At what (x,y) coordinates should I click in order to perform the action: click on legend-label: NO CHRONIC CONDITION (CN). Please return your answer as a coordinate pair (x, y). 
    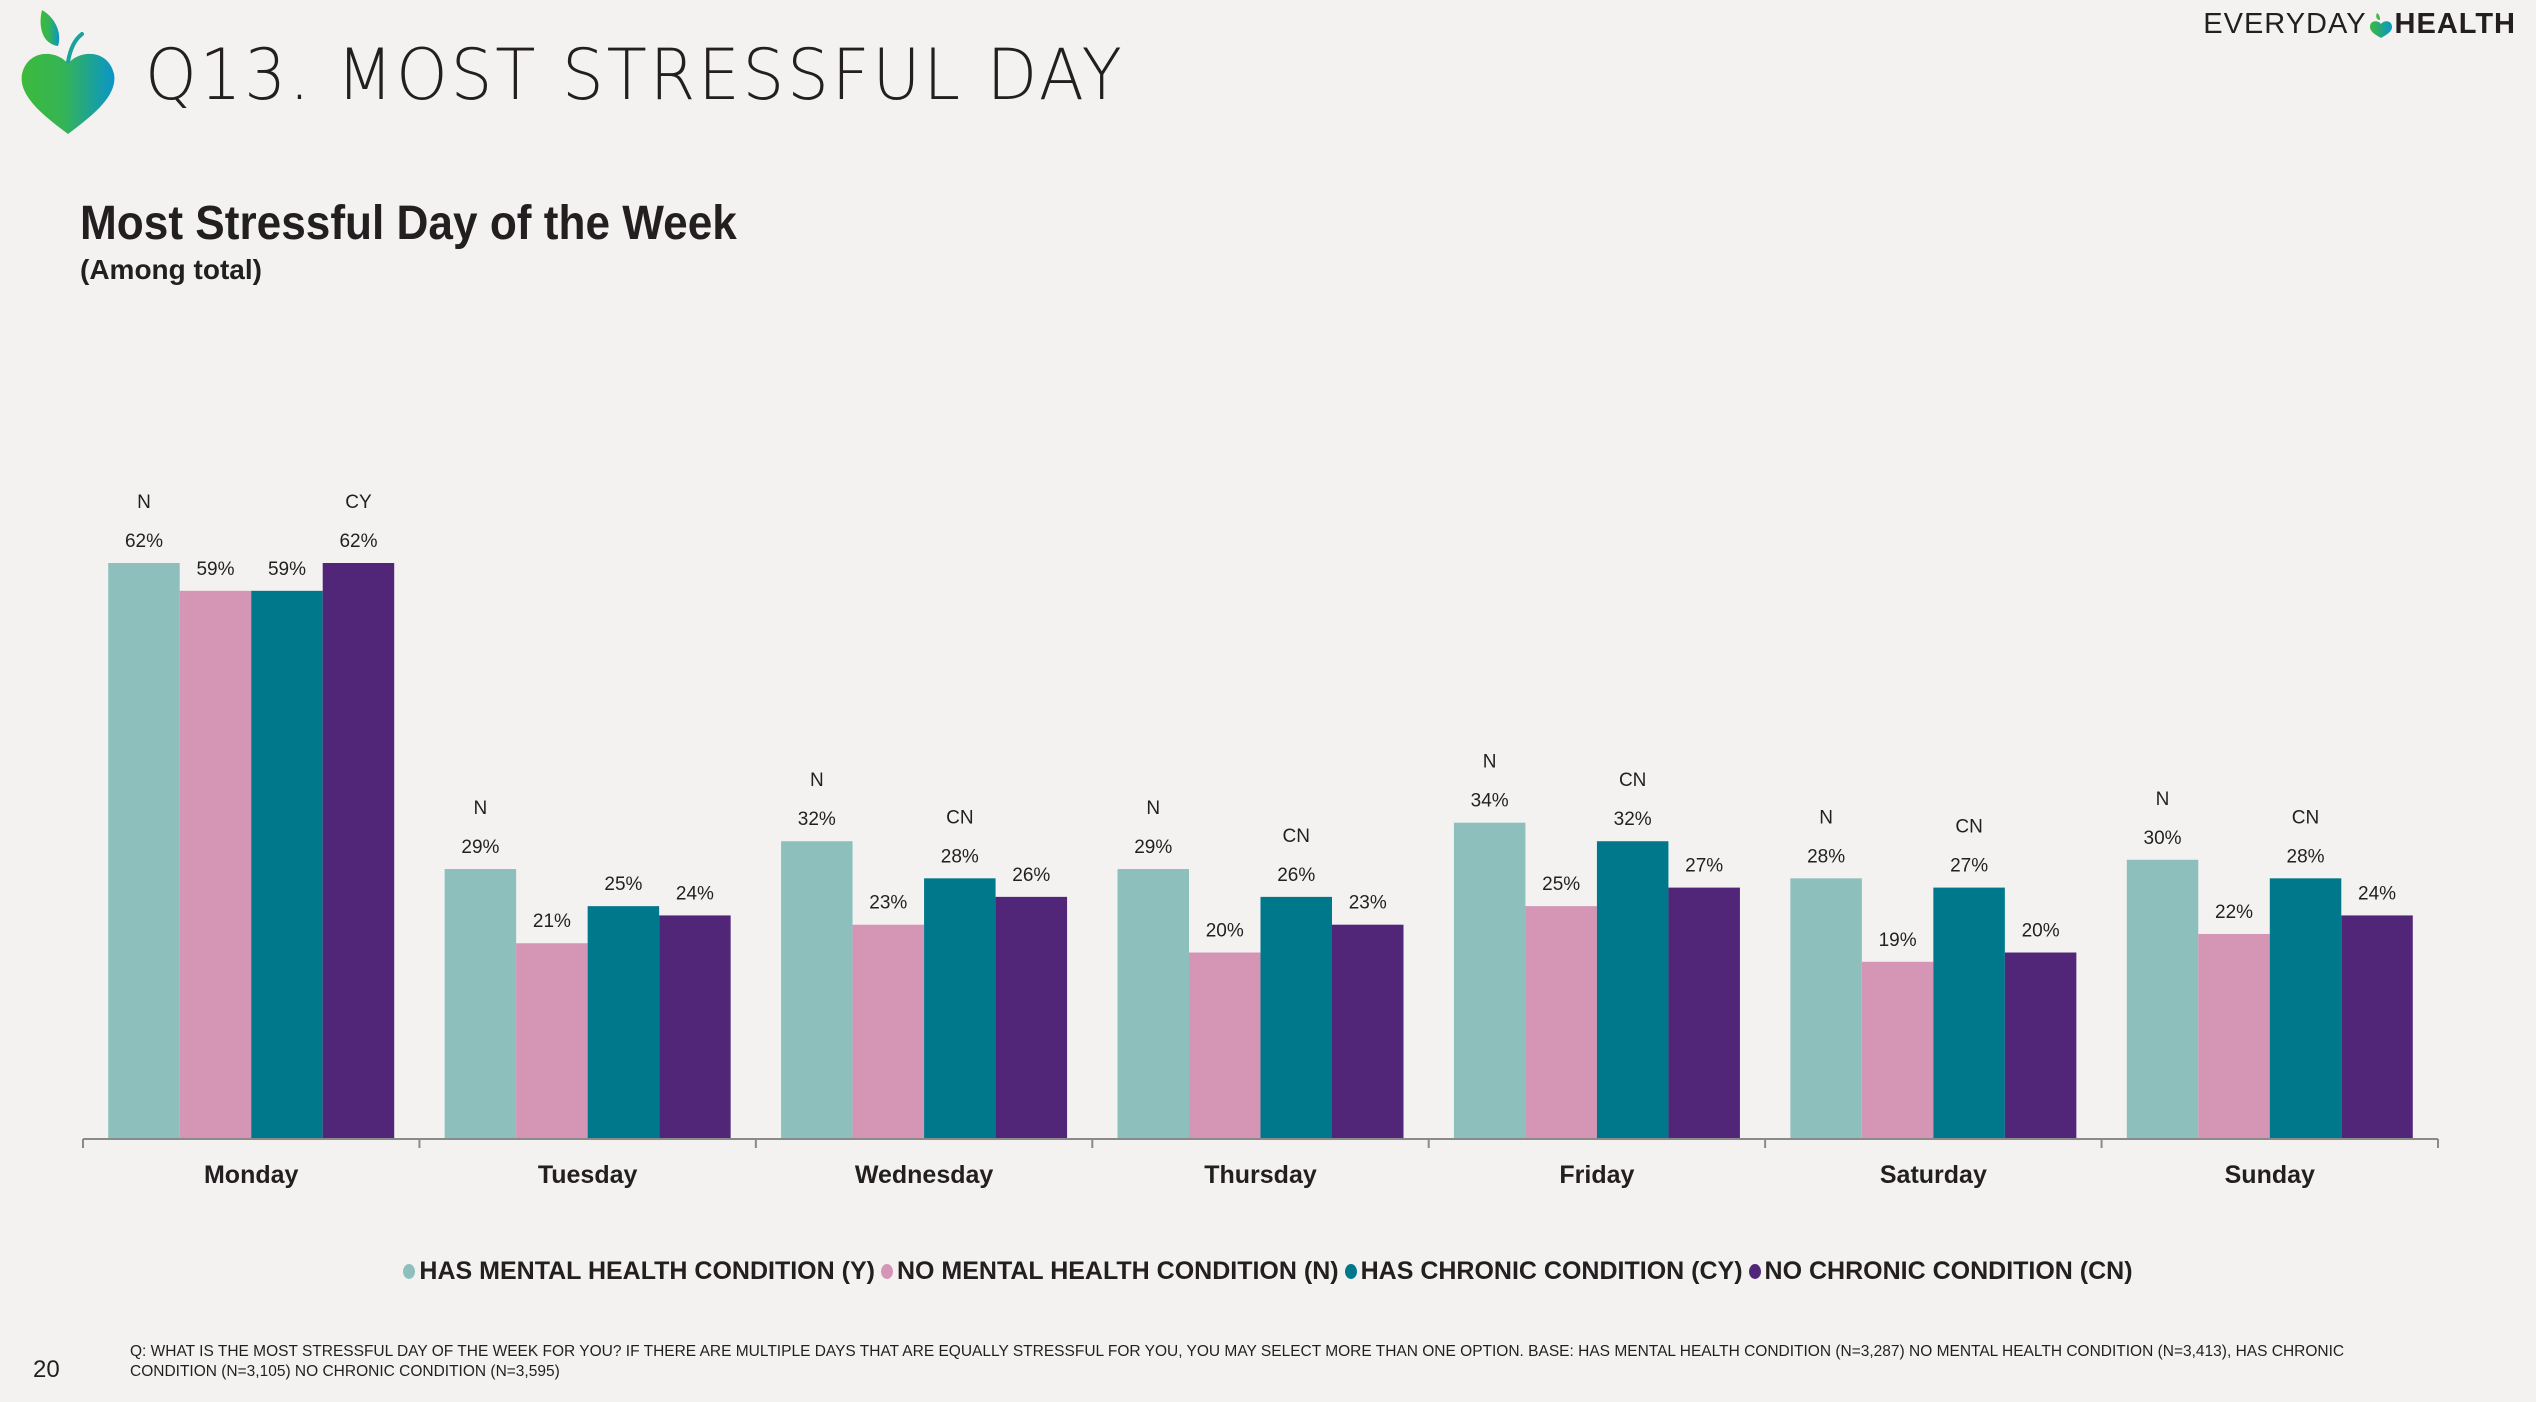
    Looking at the image, I should click on (1948, 1271).